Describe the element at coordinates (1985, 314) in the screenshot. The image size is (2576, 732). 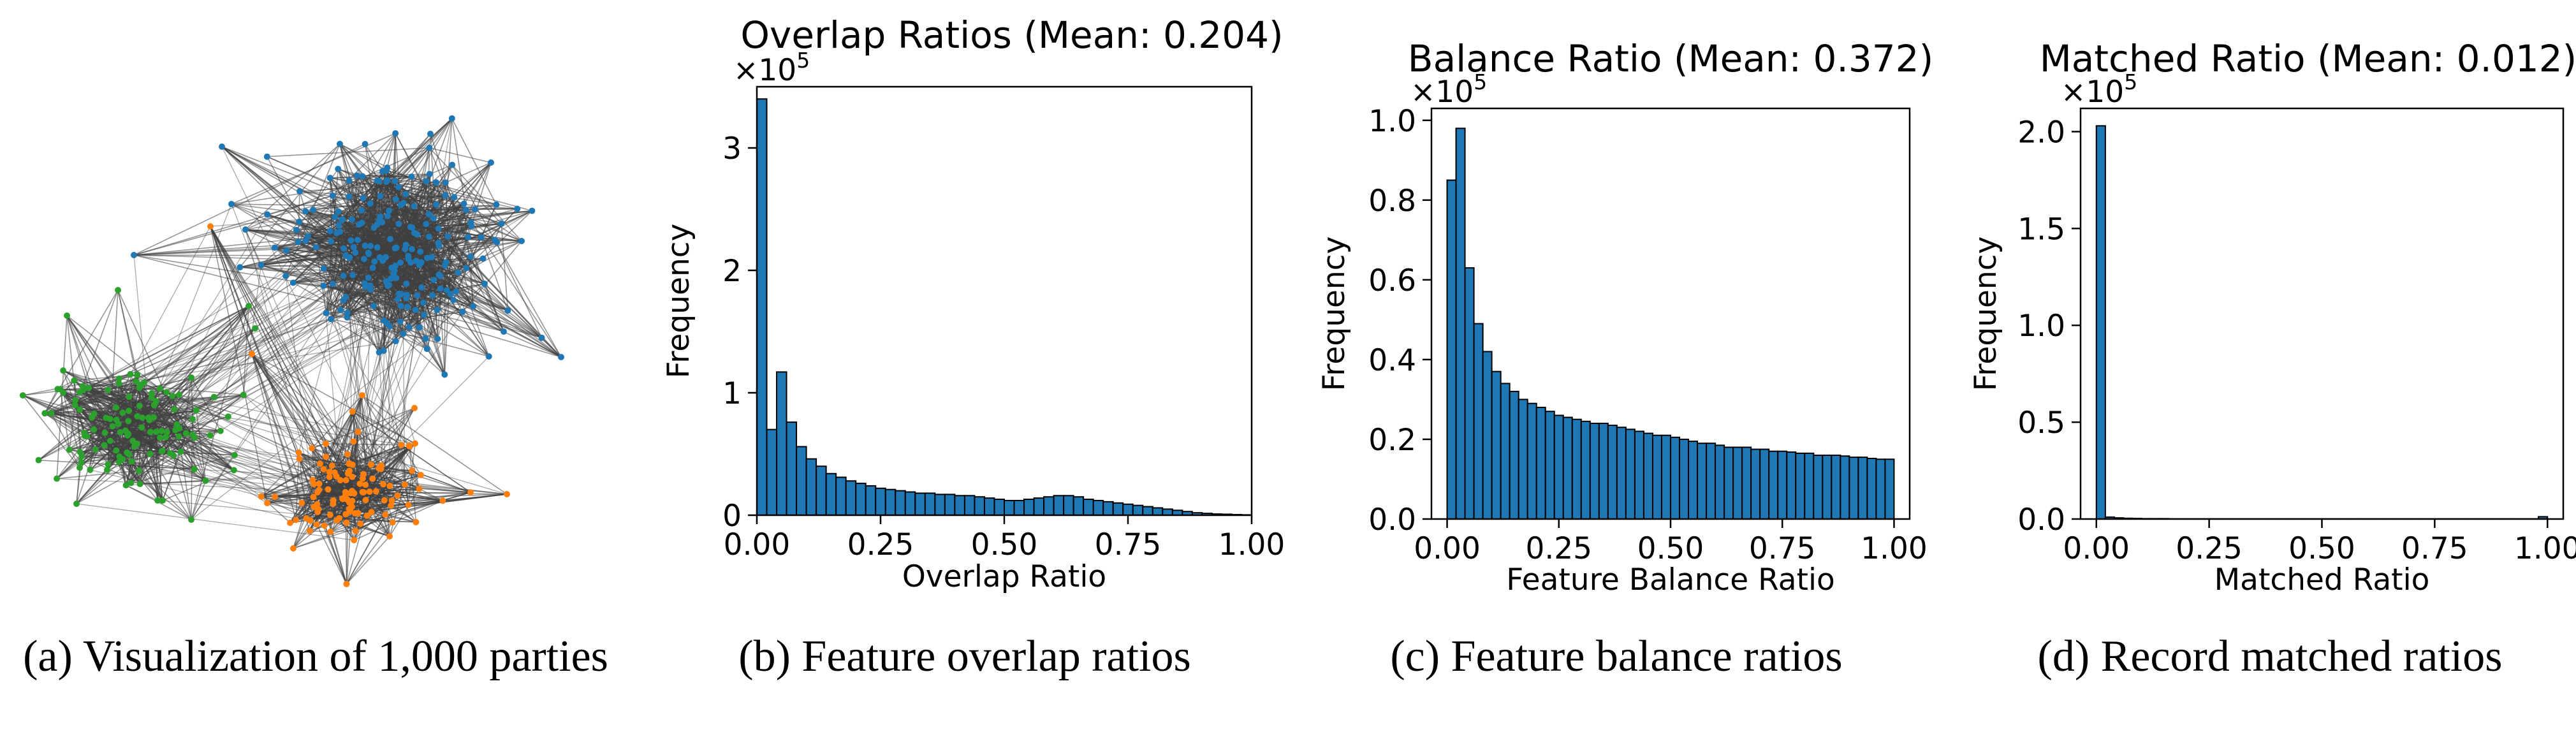
I see `y-axis-label: Frequency` at that location.